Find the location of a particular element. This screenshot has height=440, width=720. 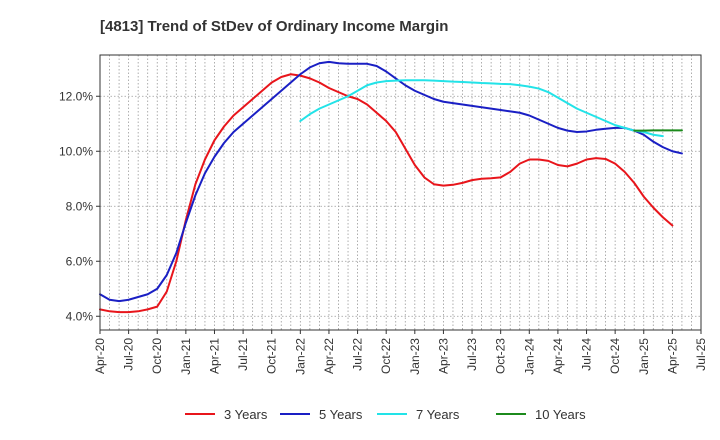

x-tick-label: Jul-25 is located at coordinates (701, 354).